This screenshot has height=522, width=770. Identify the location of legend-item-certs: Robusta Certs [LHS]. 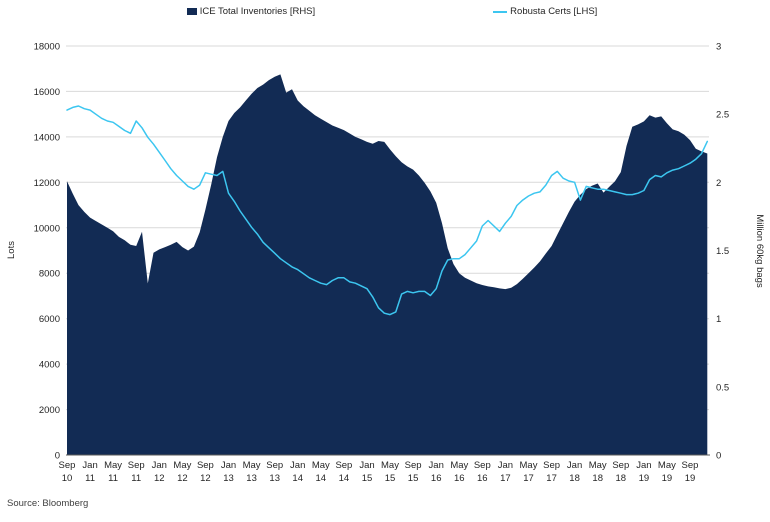
(545, 11).